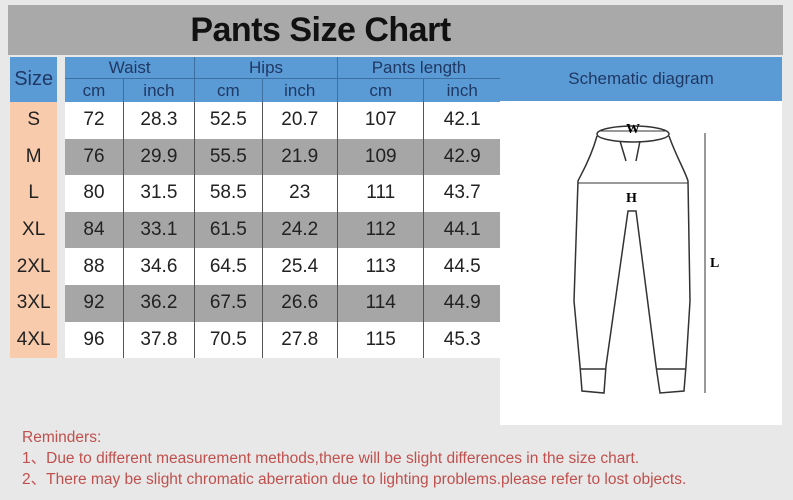 This screenshot has width=793, height=500. I want to click on width-label: W, so click(633, 129).